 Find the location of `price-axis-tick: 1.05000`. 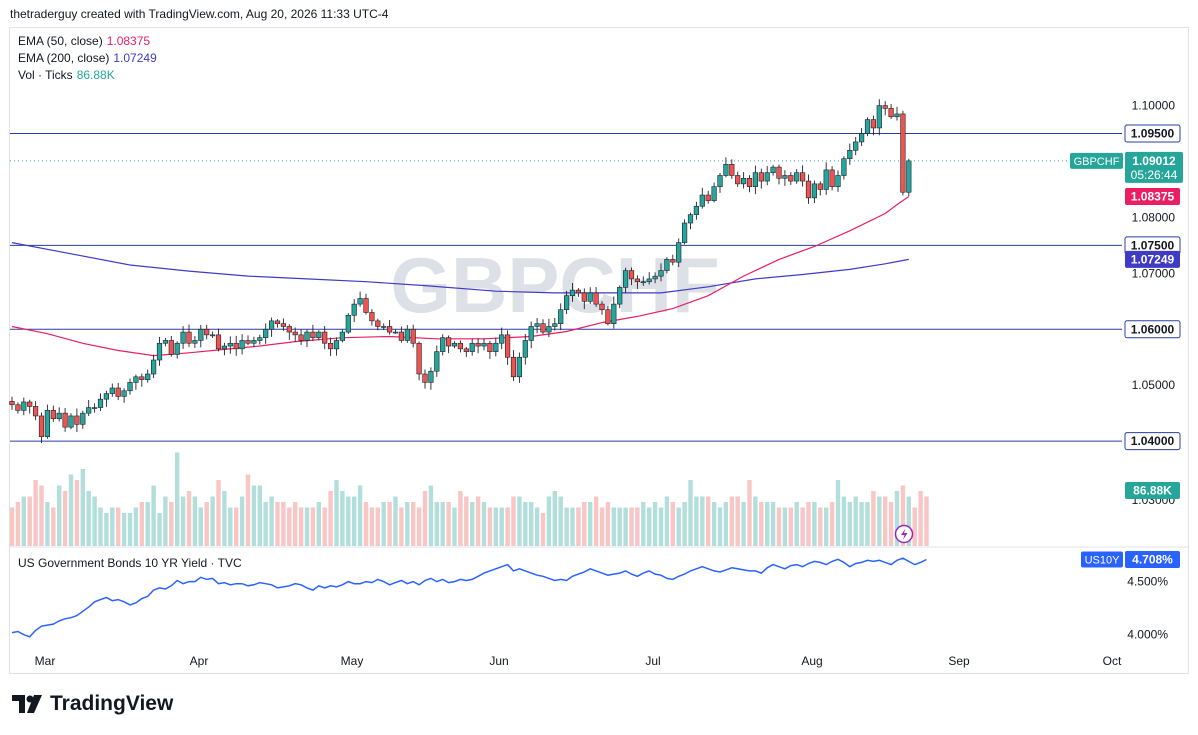

price-axis-tick: 1.05000 is located at coordinates (1154, 385).